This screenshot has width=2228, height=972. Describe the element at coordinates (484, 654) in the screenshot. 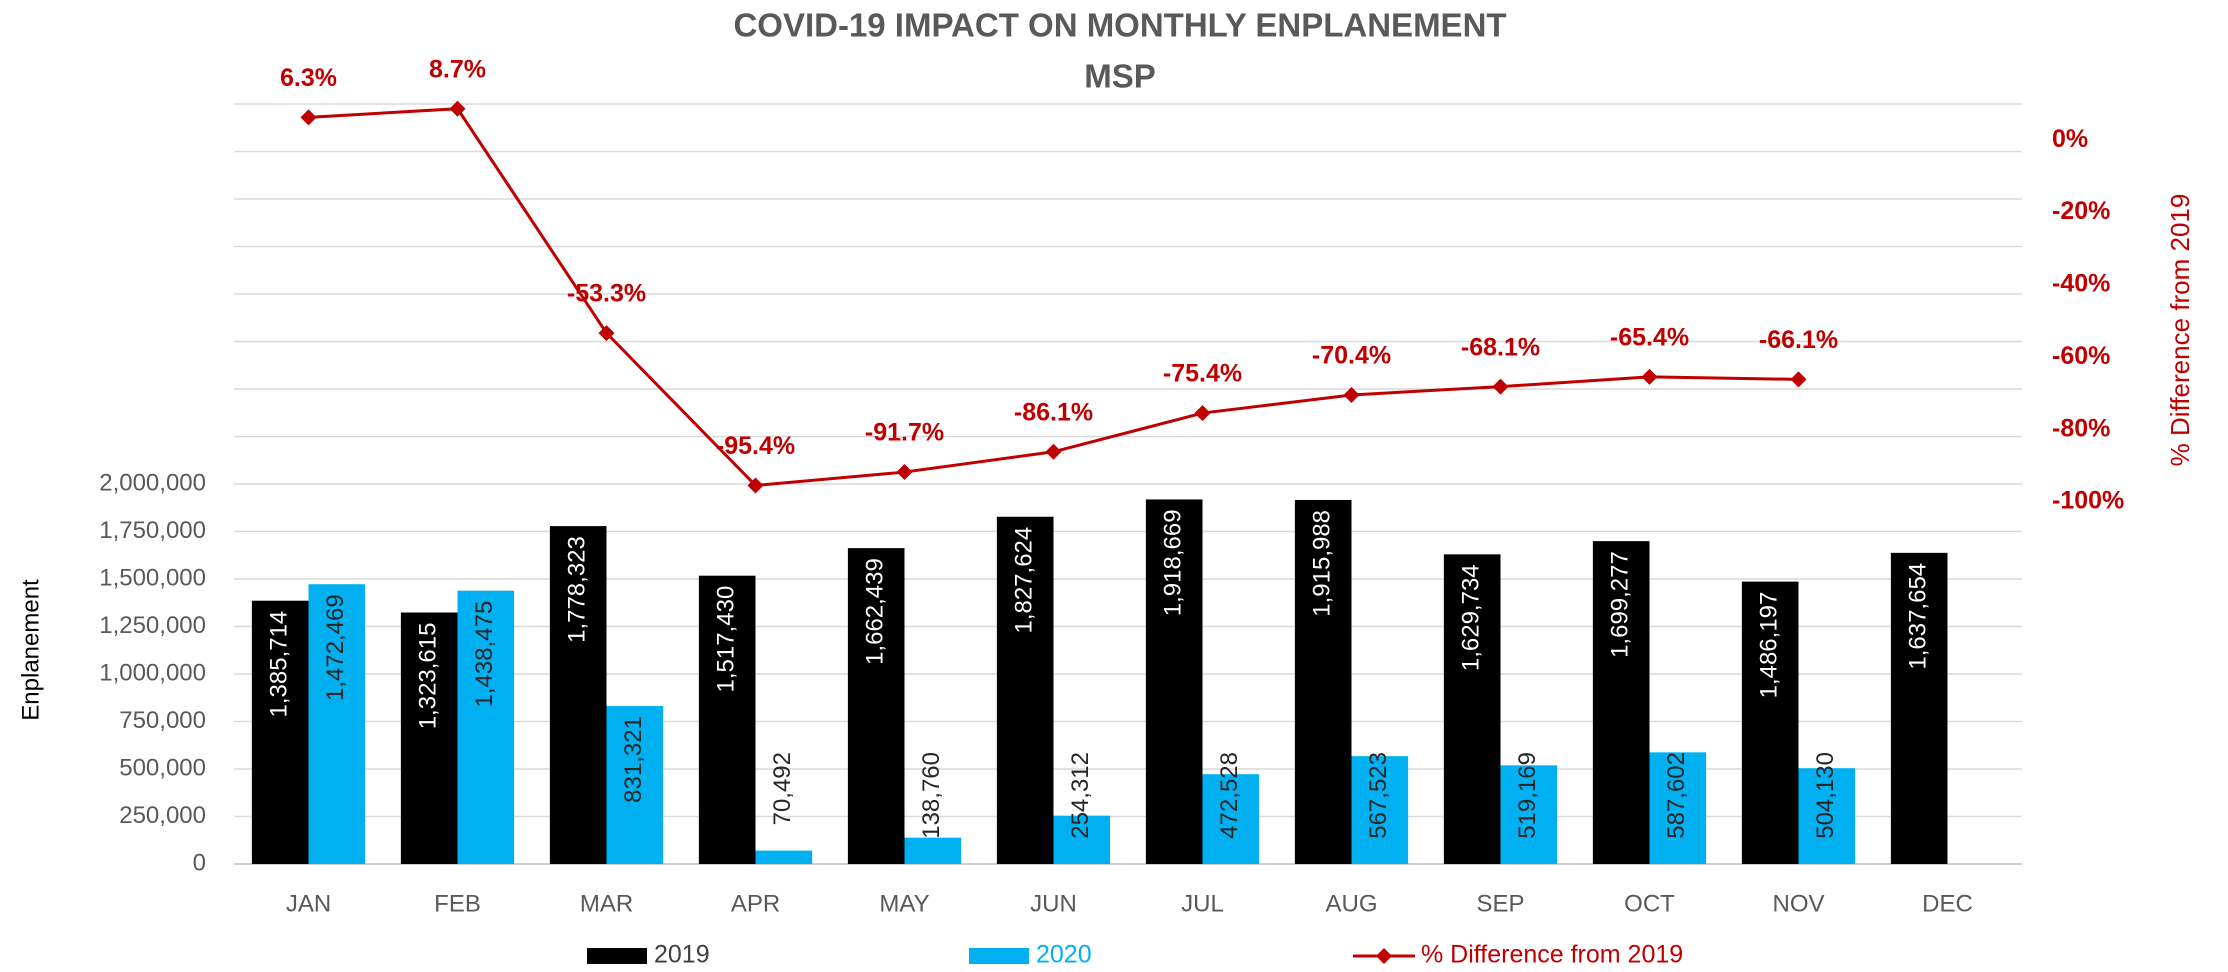

I see `bar-value-label: 1,438,475` at that location.